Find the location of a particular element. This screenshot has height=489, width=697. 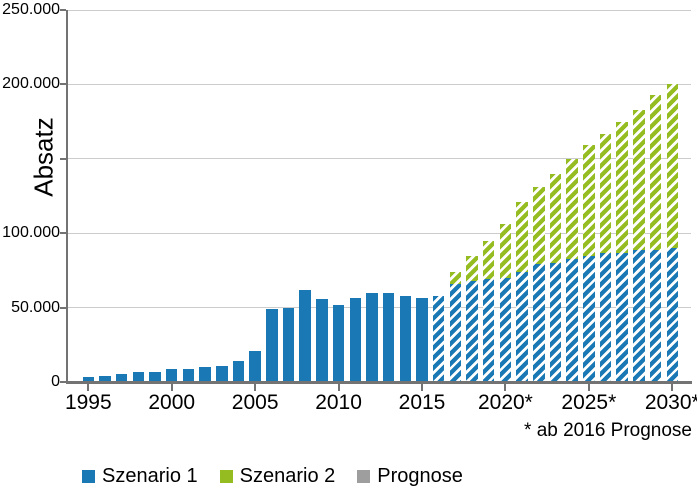

bar-2020-prognose-hatch is located at coordinates (505, 303).